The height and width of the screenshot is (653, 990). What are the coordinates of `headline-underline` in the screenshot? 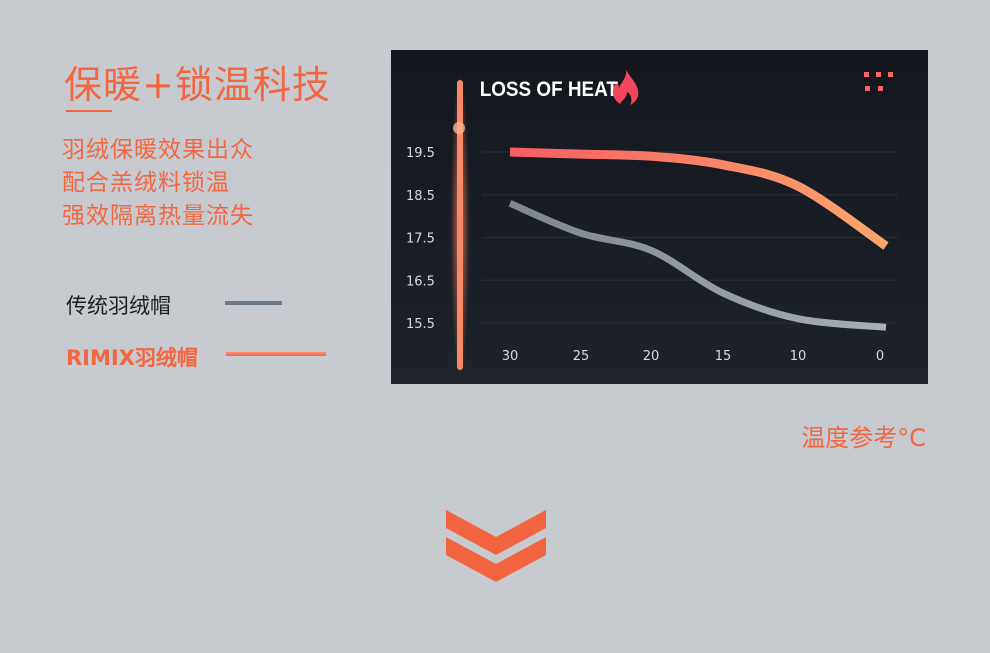 It's located at (89, 111).